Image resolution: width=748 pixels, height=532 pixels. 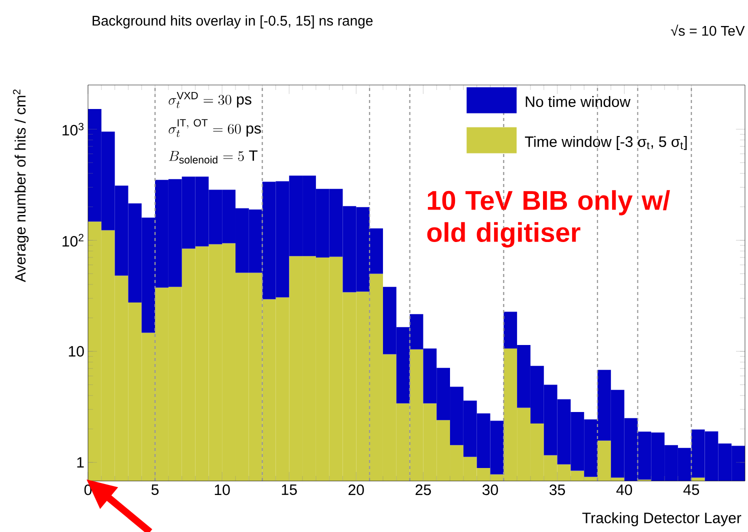 I want to click on x-axis-title: Tracking Detector Layer, so click(x=662, y=519).